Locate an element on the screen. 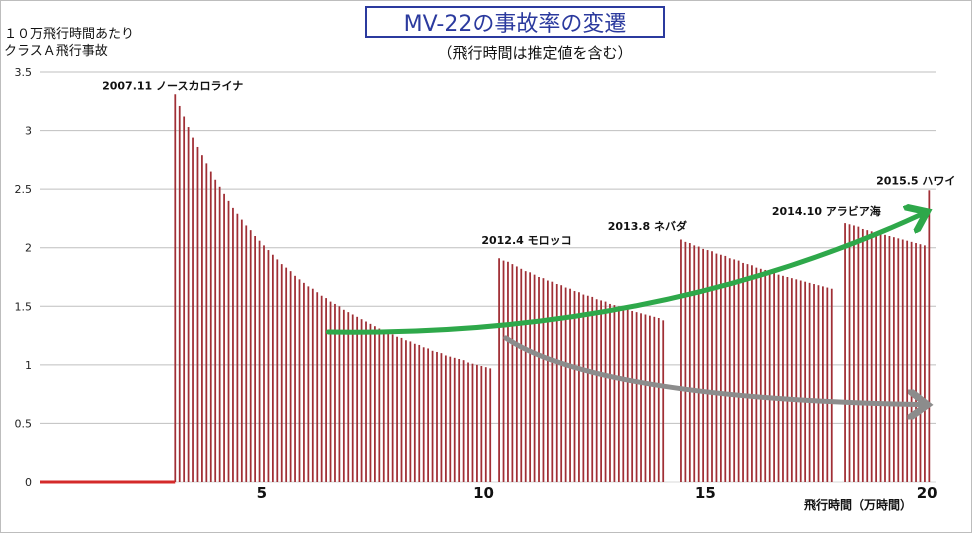  x-tick-label: 20 is located at coordinates (927, 493).